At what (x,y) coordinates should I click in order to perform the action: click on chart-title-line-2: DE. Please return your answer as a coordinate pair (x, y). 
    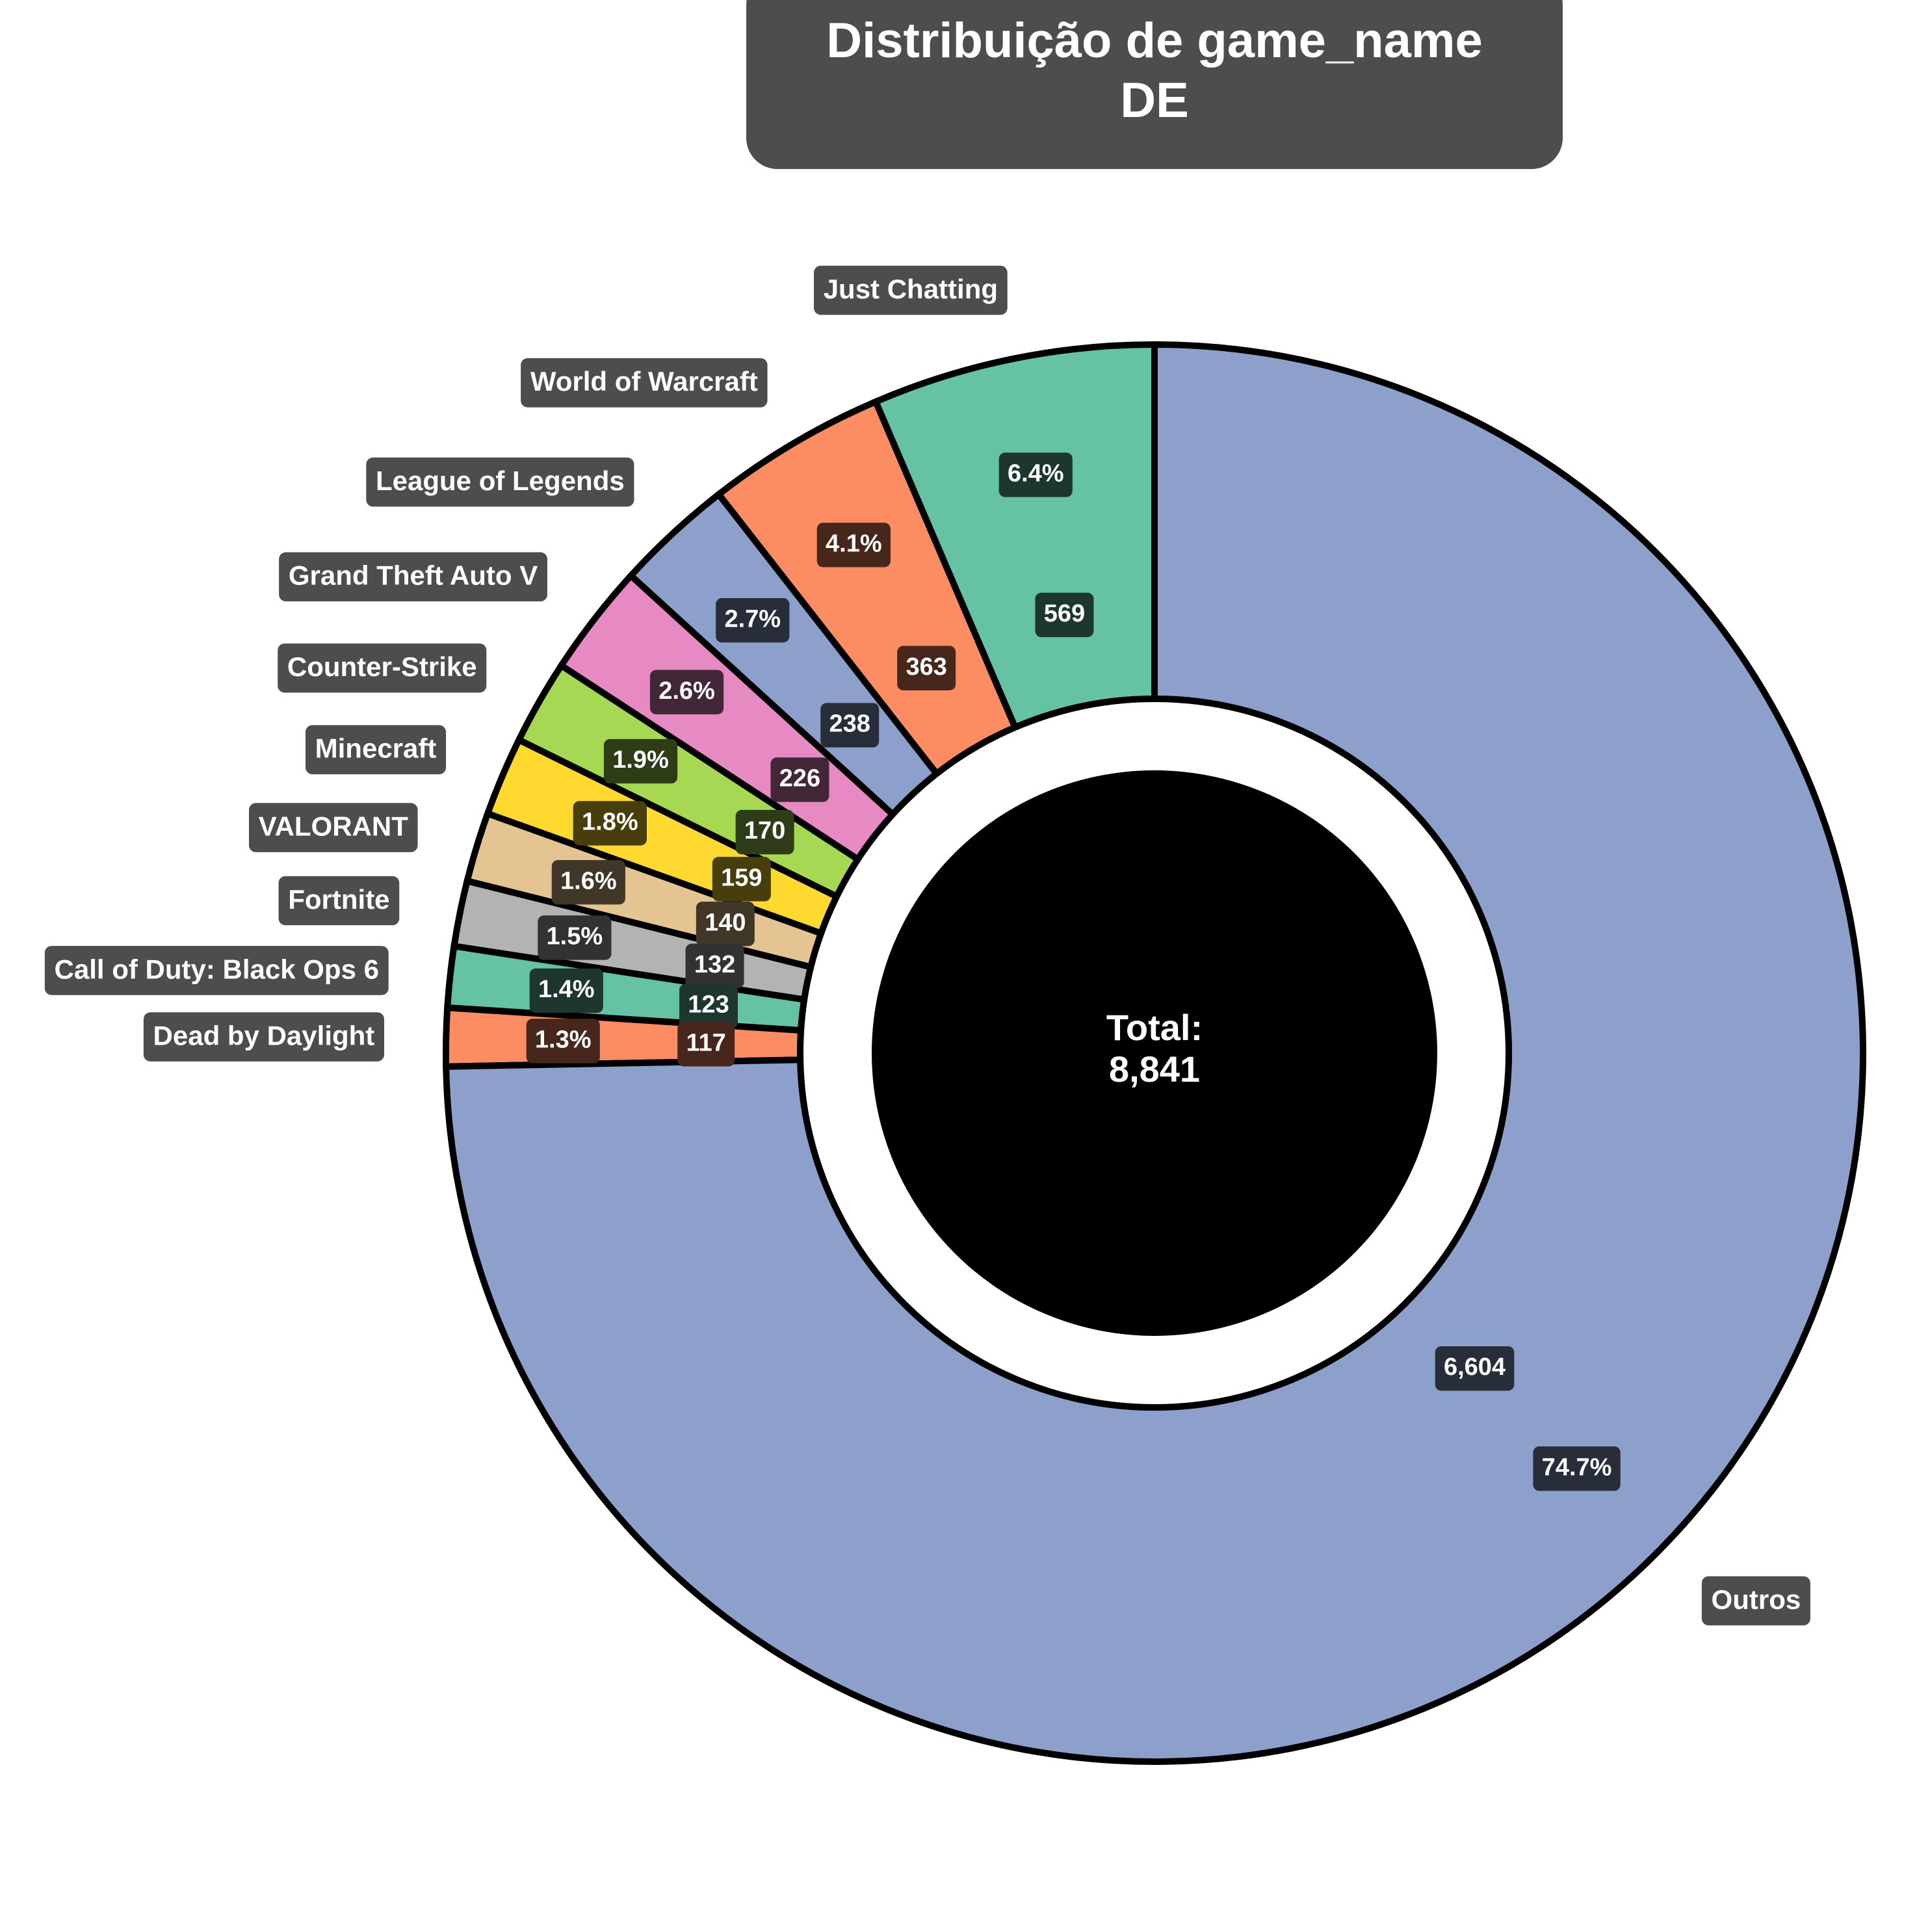
    Looking at the image, I should click on (1154, 100).